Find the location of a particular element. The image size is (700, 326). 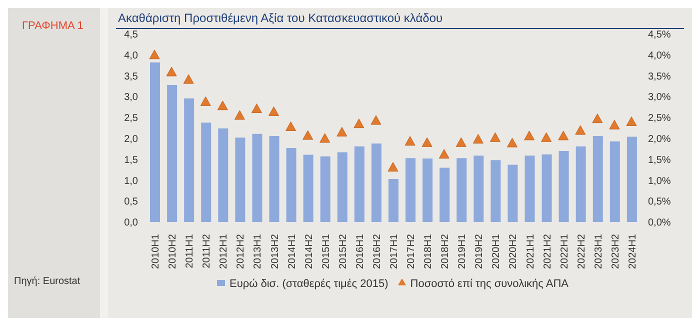

x-tick-label: 2011H1 is located at coordinates (190, 251).